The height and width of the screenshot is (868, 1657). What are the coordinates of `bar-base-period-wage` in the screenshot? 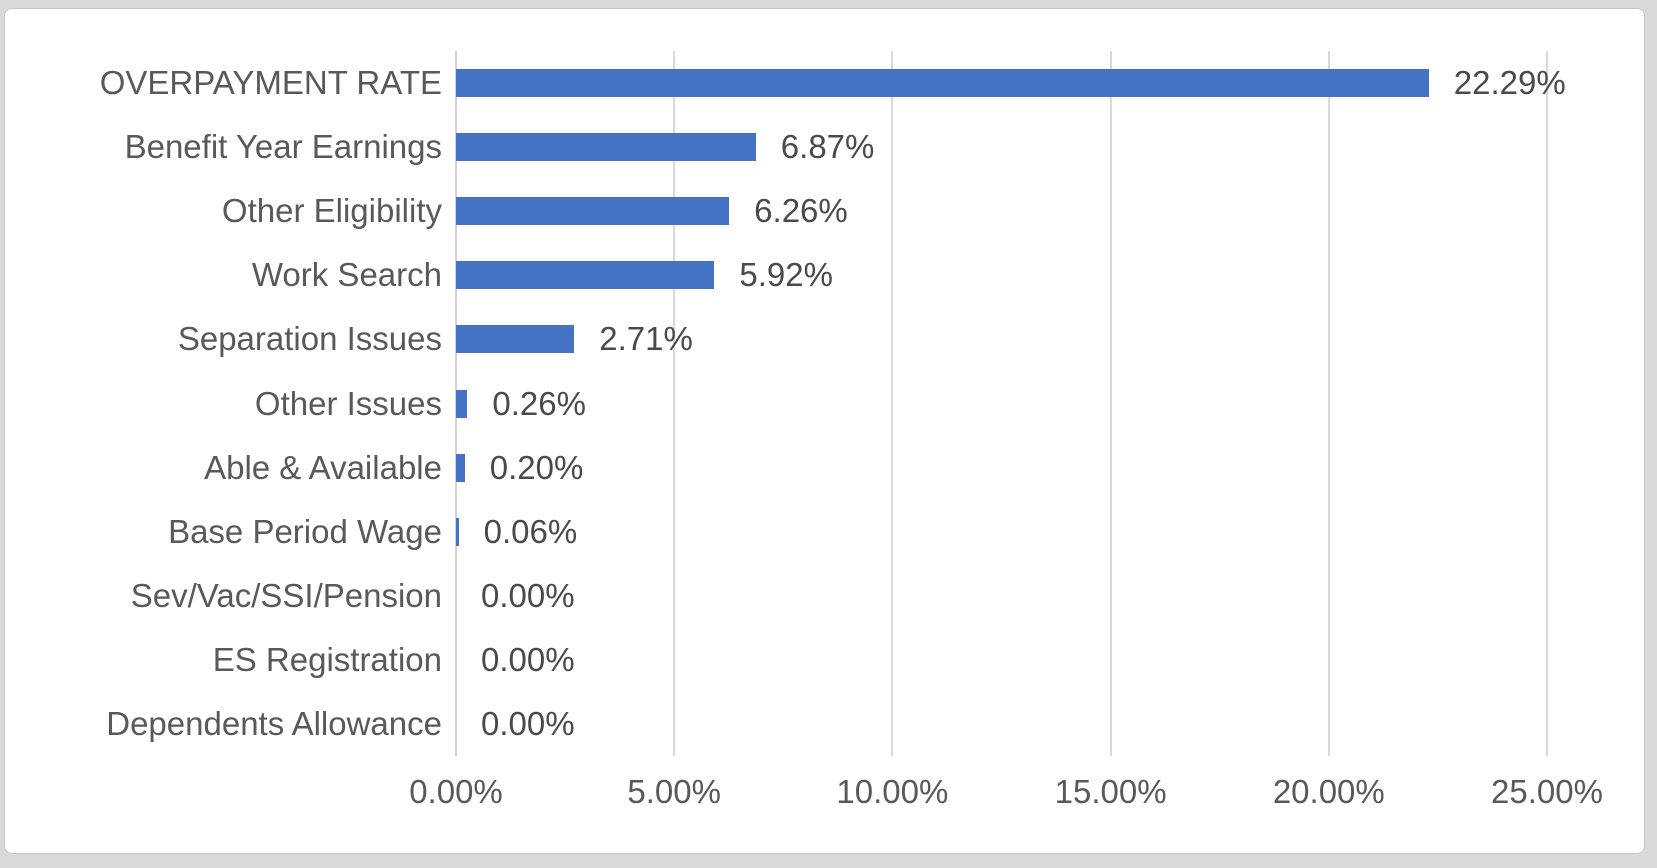 It's located at (457, 531).